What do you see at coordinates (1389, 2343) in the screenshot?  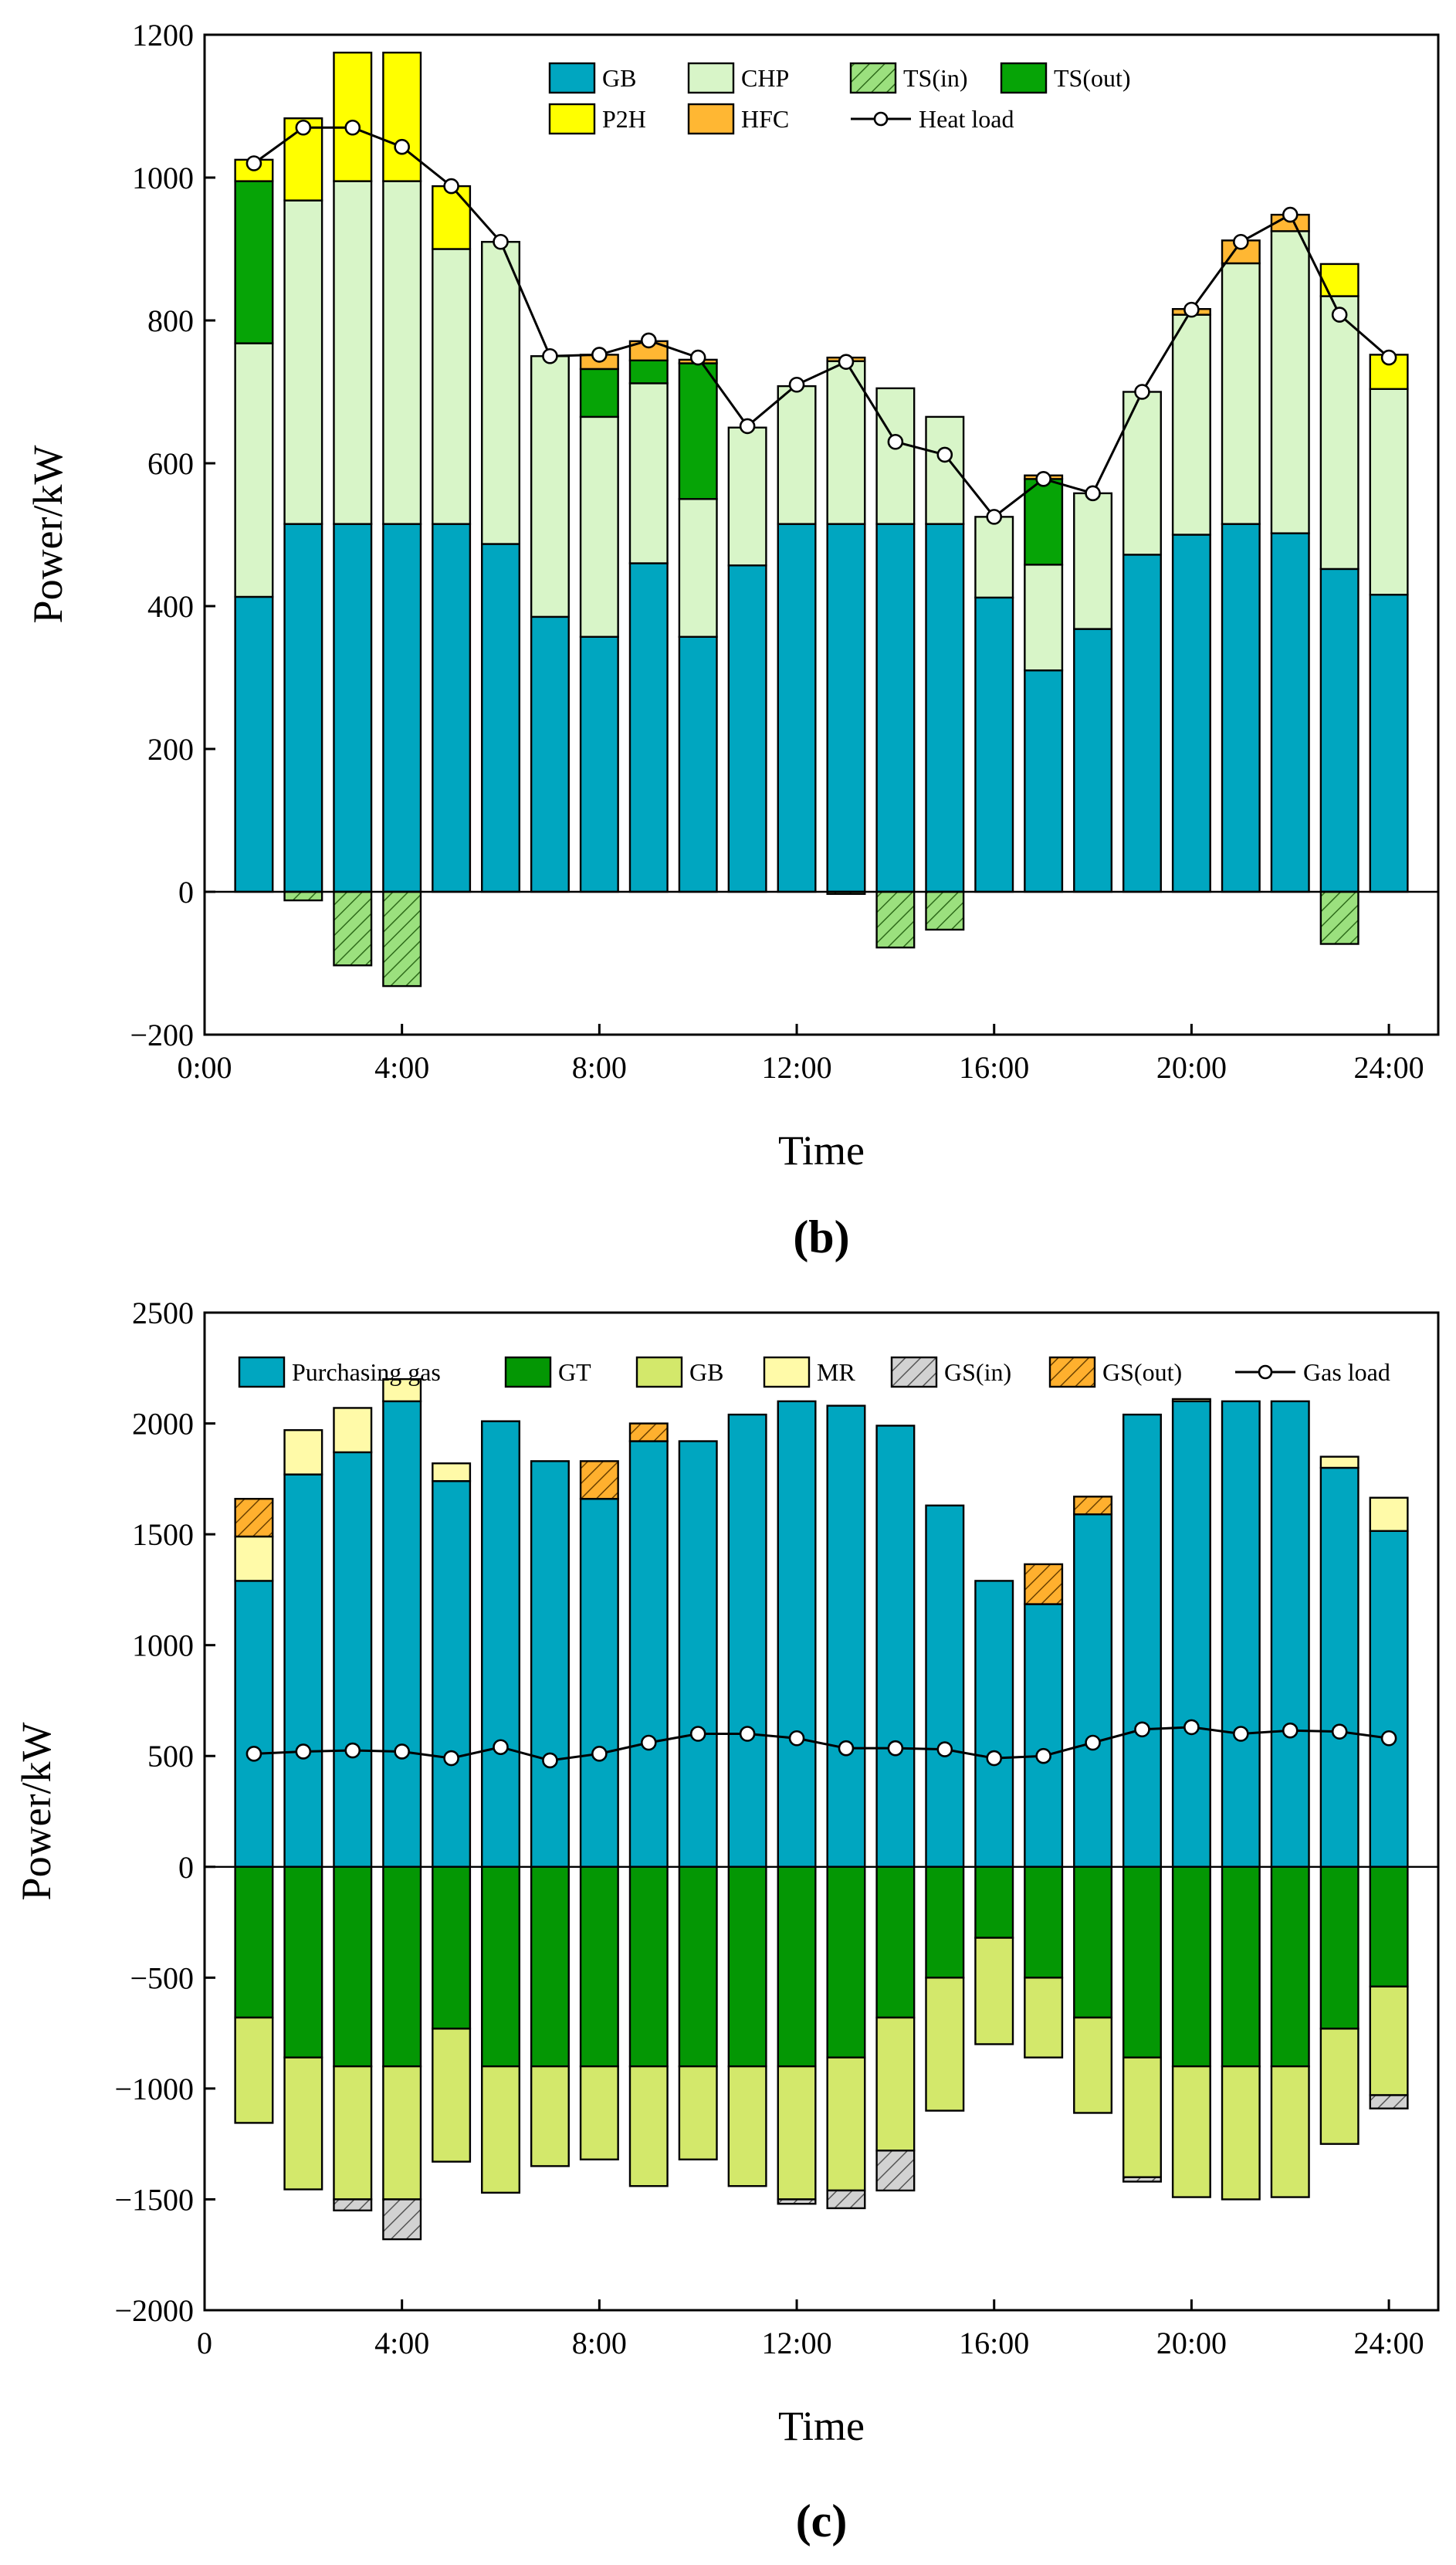 I see `x-tick-label: 24:00` at bounding box center [1389, 2343].